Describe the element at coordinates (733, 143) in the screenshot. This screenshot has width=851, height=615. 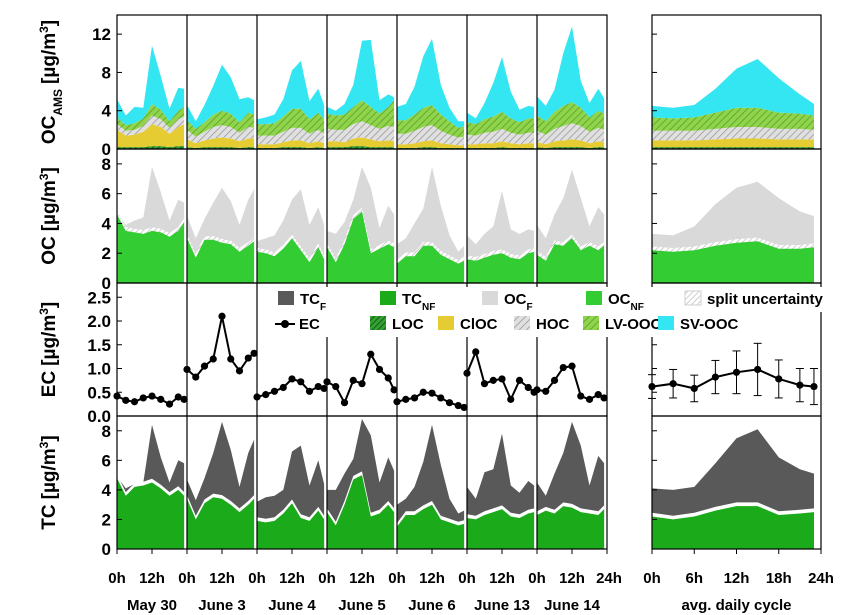
I see `area-cloc-cycle` at that location.